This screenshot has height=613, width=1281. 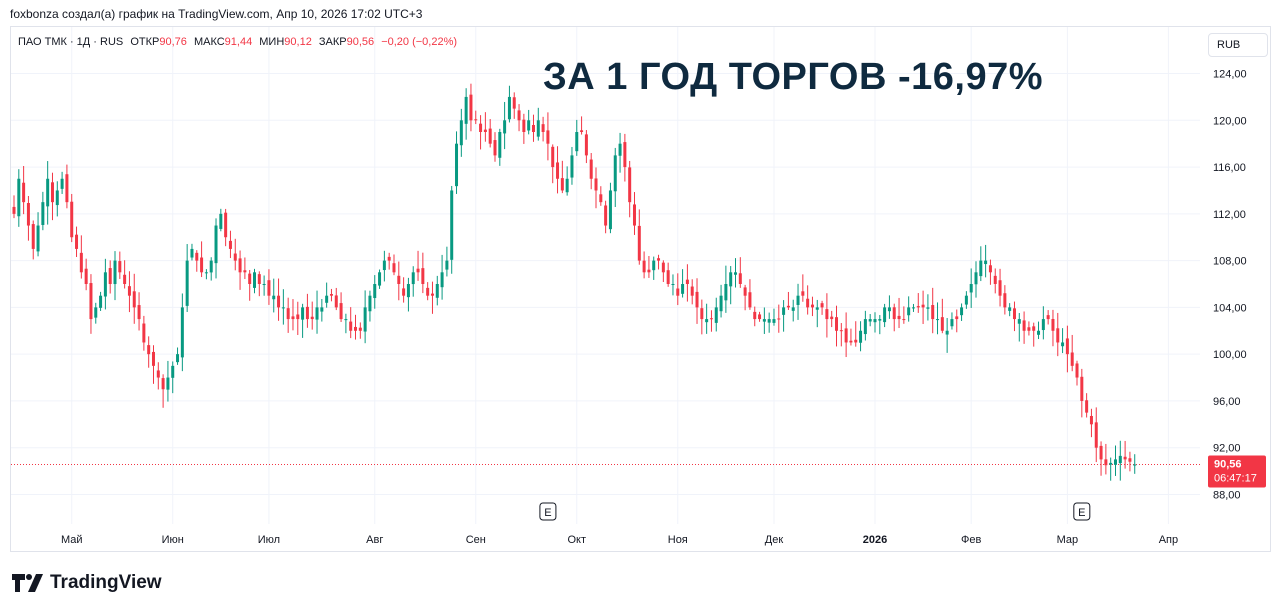 I want to click on price-tick-label: 108,00, so click(x=1230, y=262).